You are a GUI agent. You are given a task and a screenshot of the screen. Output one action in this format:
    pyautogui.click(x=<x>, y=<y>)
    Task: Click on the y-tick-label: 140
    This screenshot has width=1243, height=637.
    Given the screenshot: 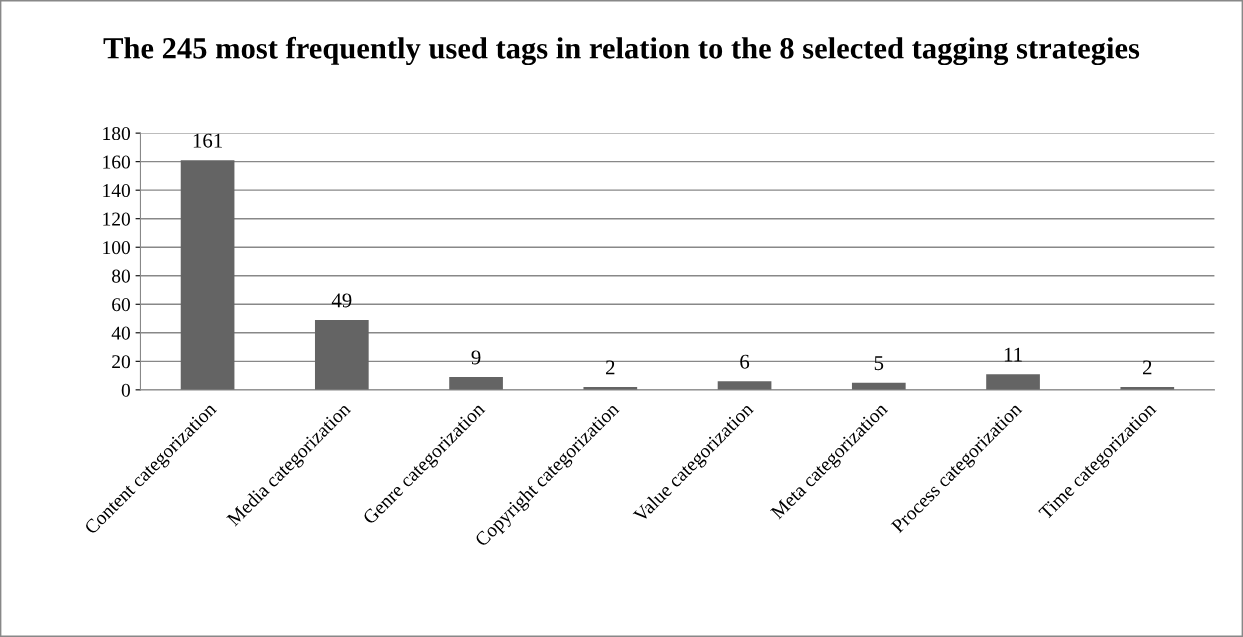 What is the action you would take?
    pyautogui.click(x=116, y=191)
    